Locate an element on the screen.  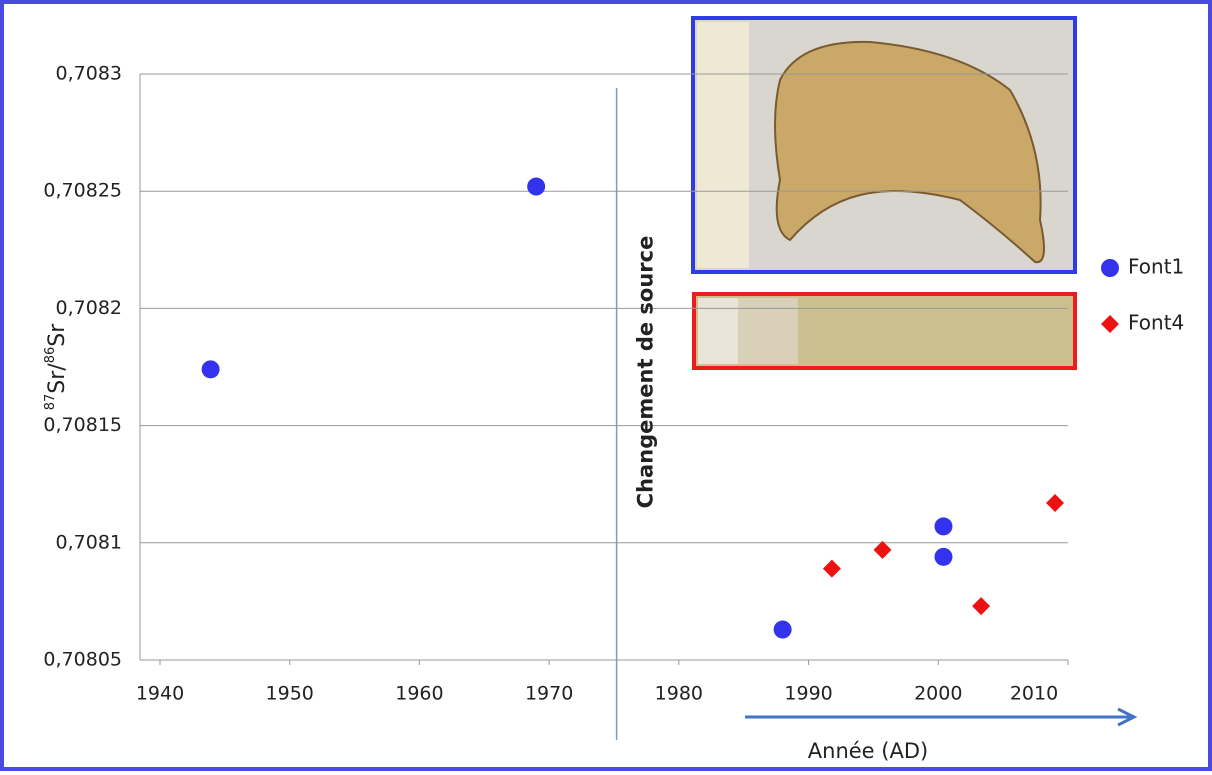
legend-label: Font1 is located at coordinates (1156, 267).